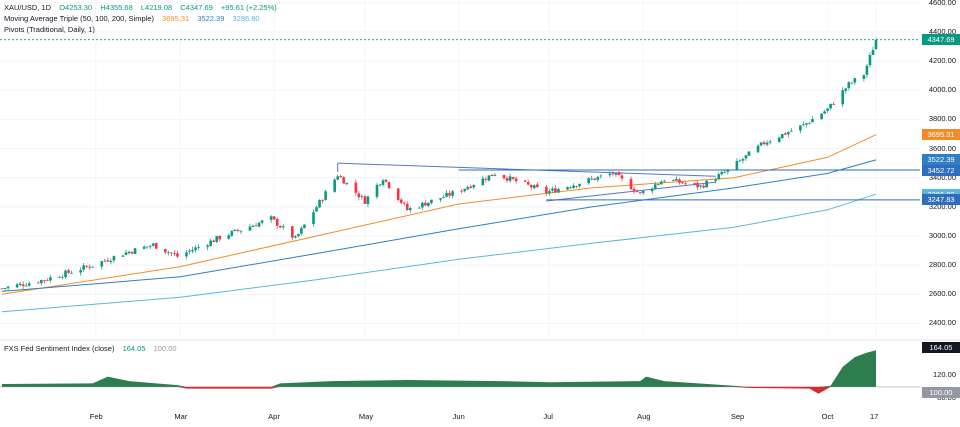 Image resolution: width=960 pixels, height=427 pixels. Describe the element at coordinates (181, 416) in the screenshot. I see `x-tick-label: Mar` at that location.